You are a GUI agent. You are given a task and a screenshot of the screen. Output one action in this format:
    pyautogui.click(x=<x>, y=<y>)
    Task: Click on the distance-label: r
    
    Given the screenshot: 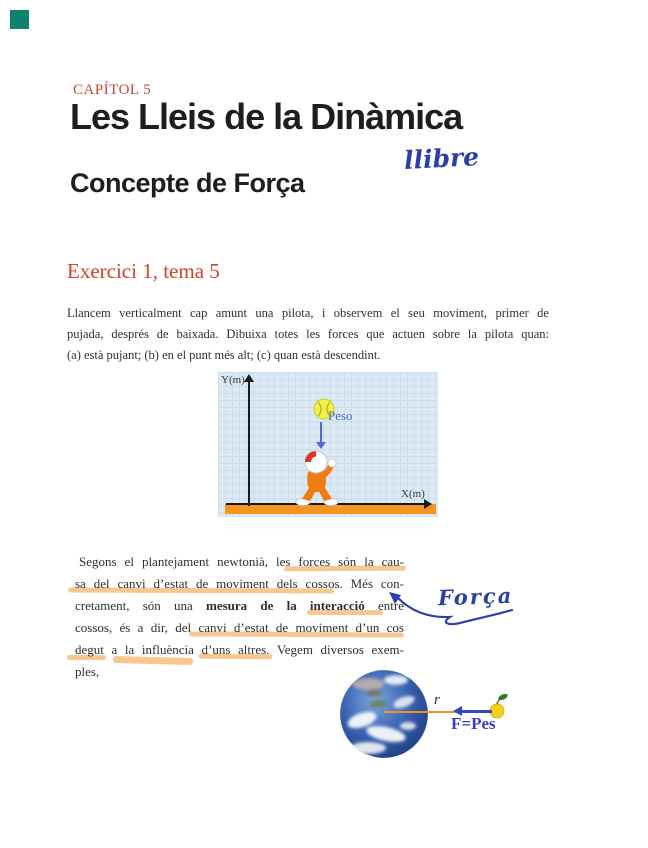 What is the action you would take?
    pyautogui.click(x=437, y=700)
    